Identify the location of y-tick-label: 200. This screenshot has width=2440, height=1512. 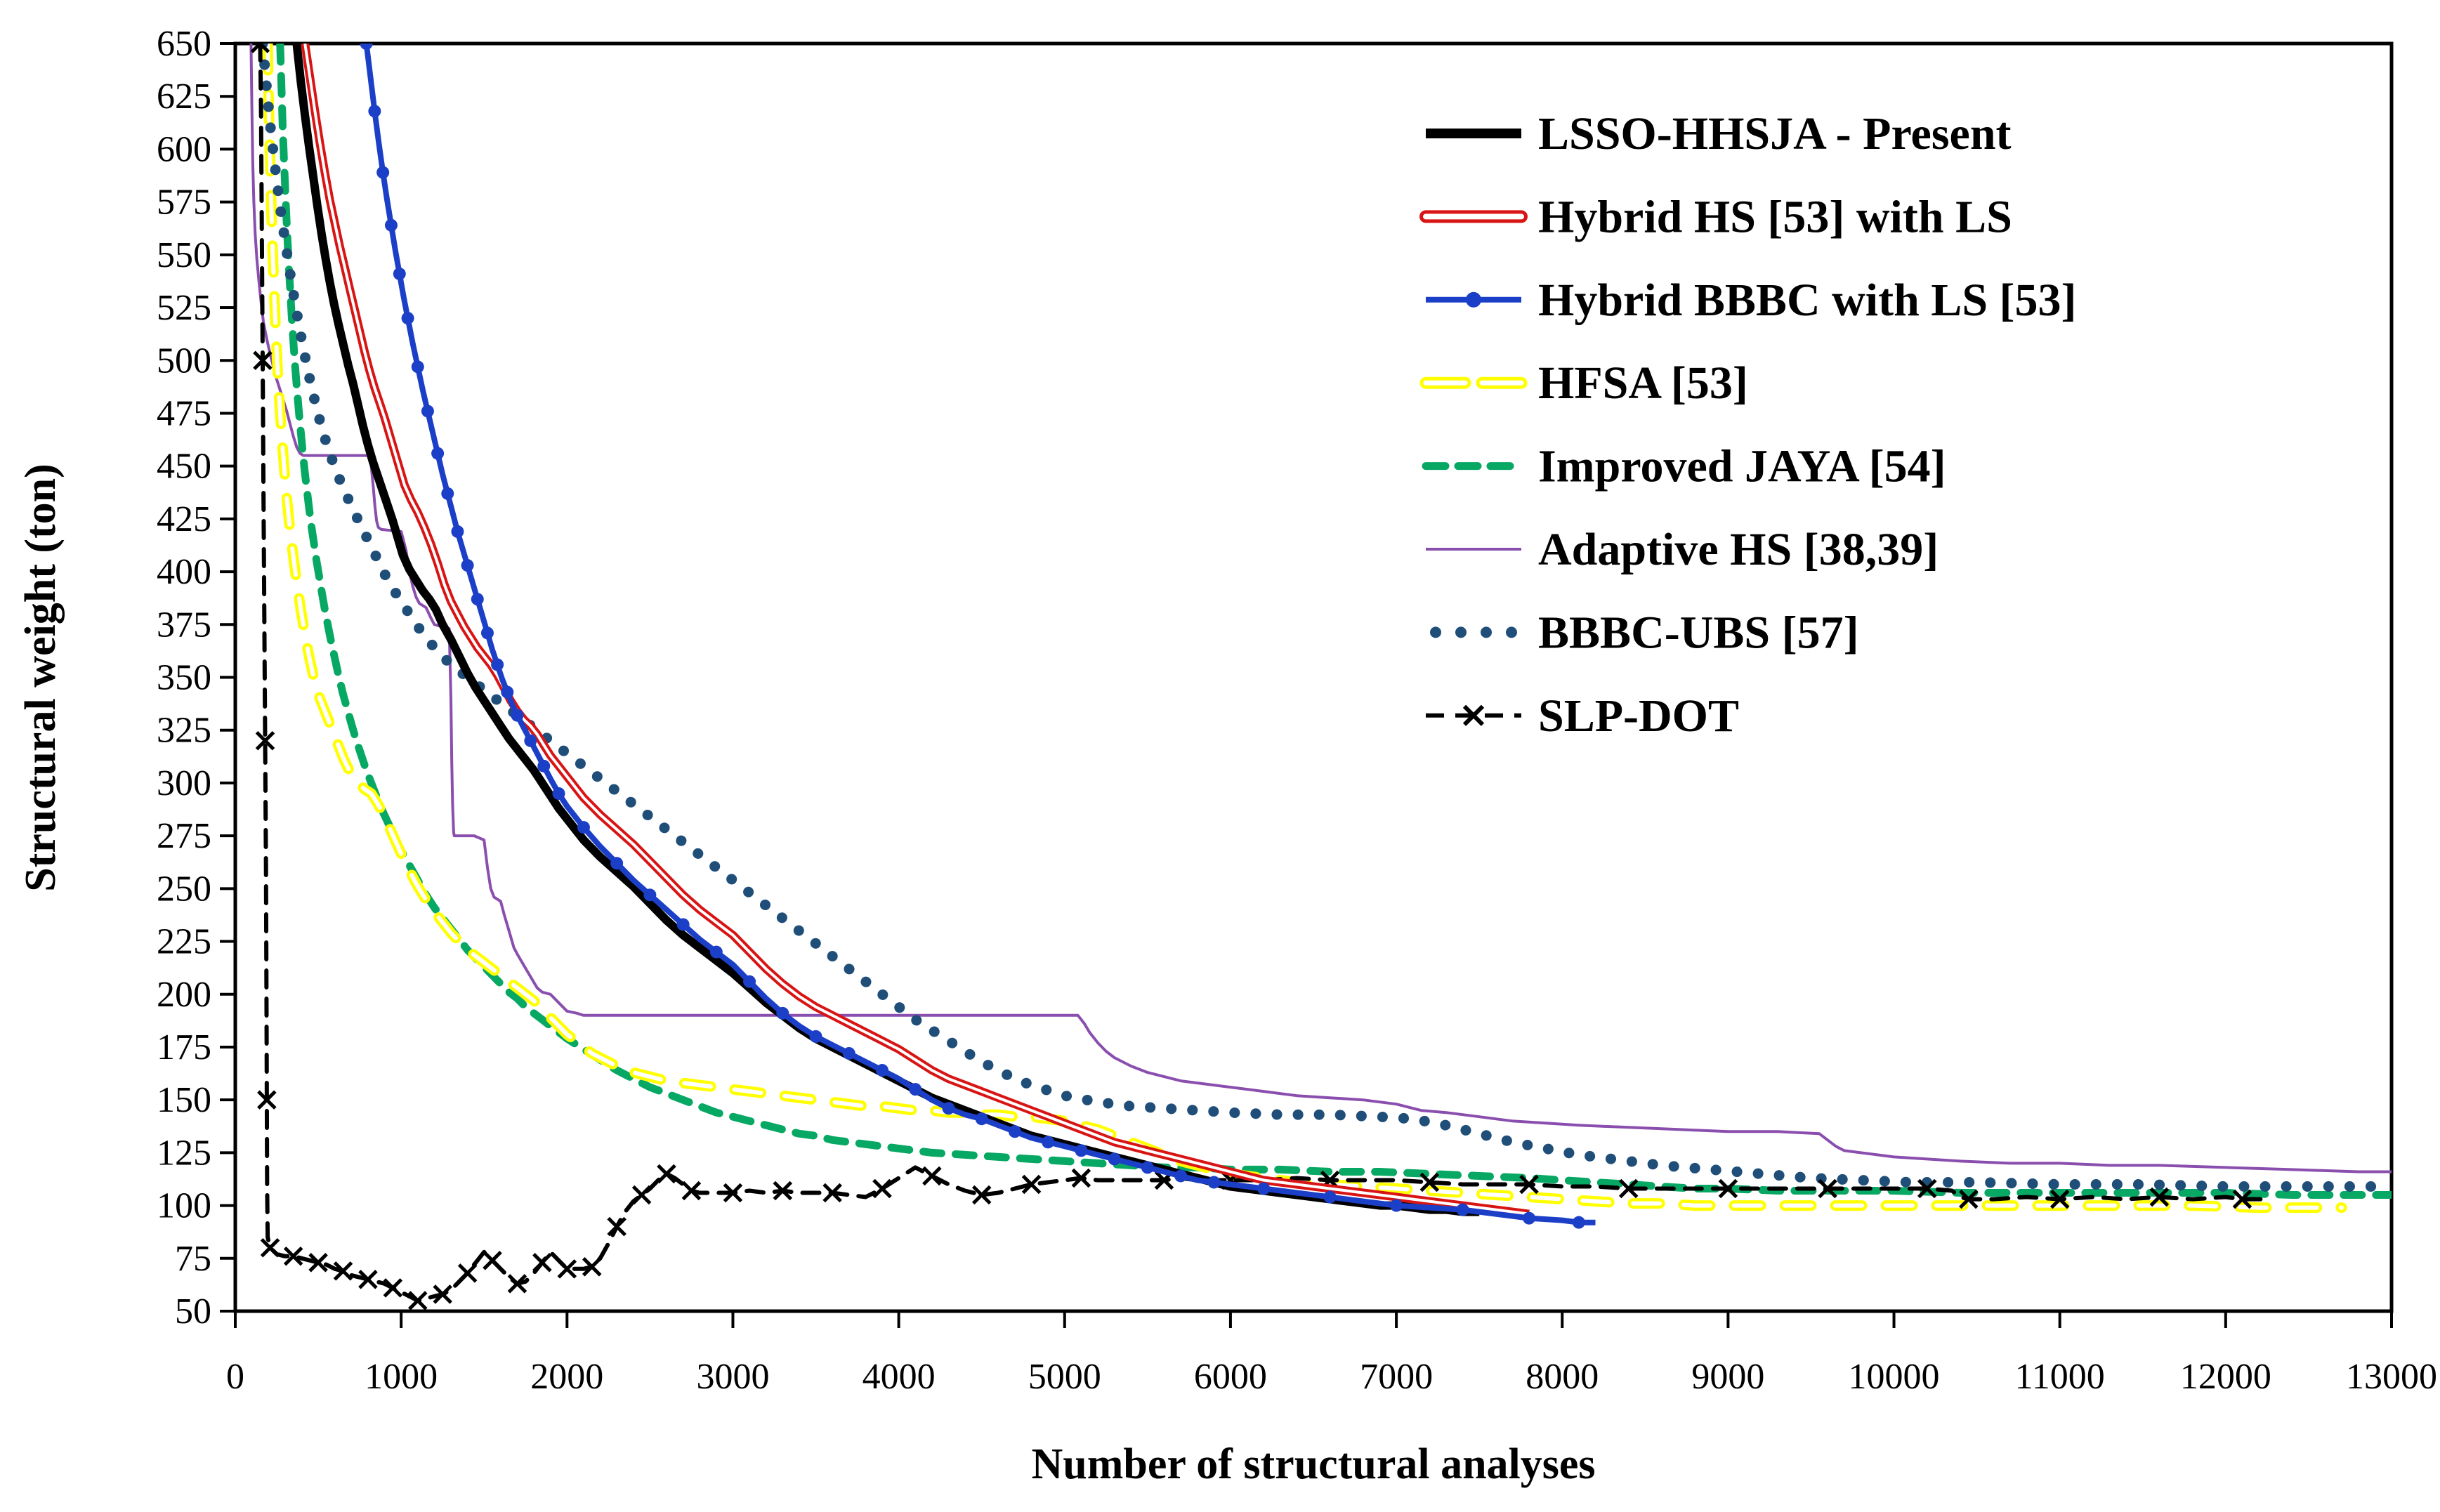
(184, 995).